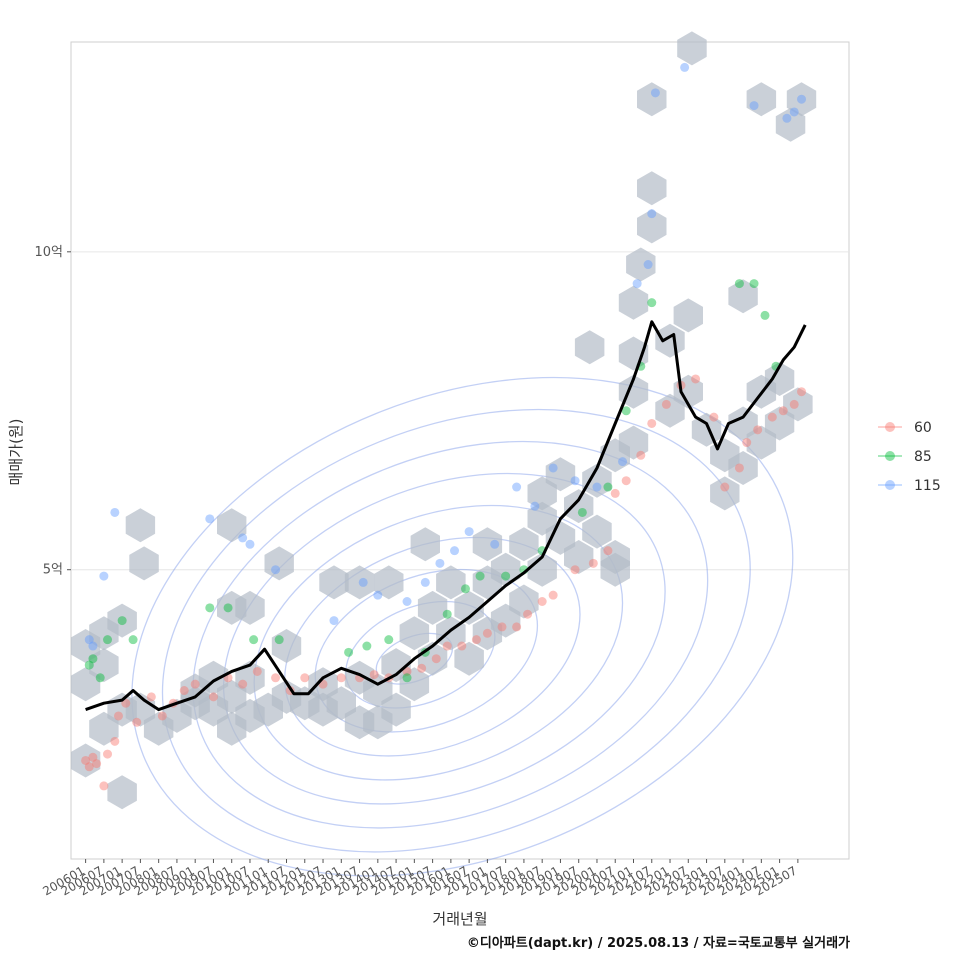  Describe the element at coordinates (923, 457) in the screenshot. I see `legend-label-85: 85` at that location.